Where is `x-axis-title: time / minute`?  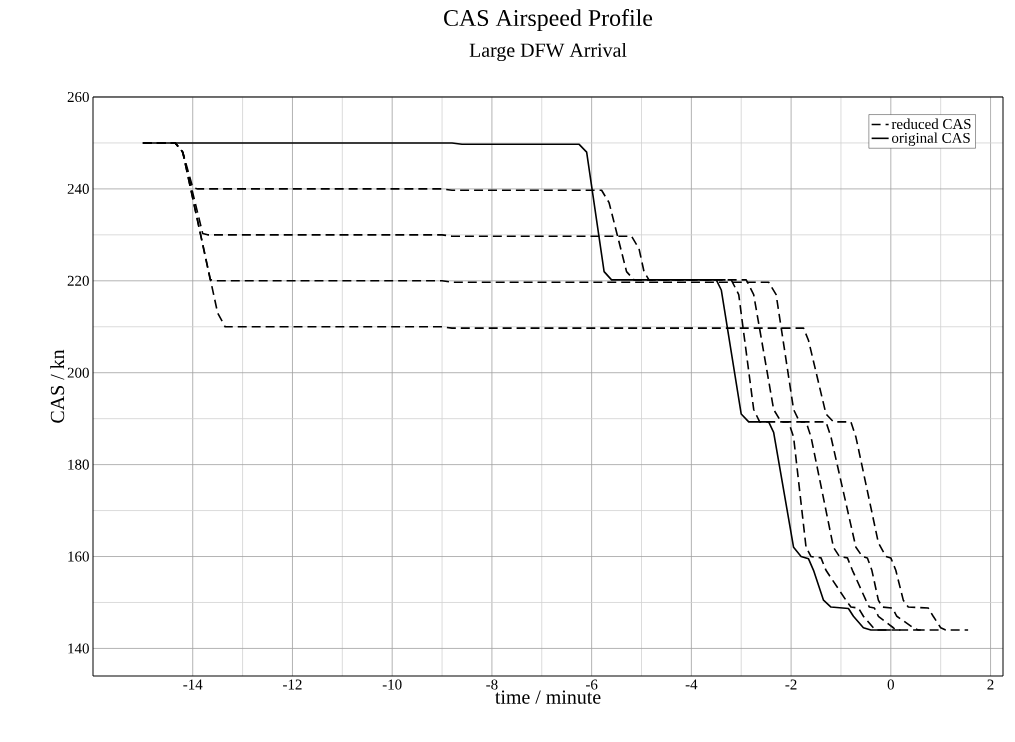
x-axis-title: time / minute is located at coordinates (548, 697).